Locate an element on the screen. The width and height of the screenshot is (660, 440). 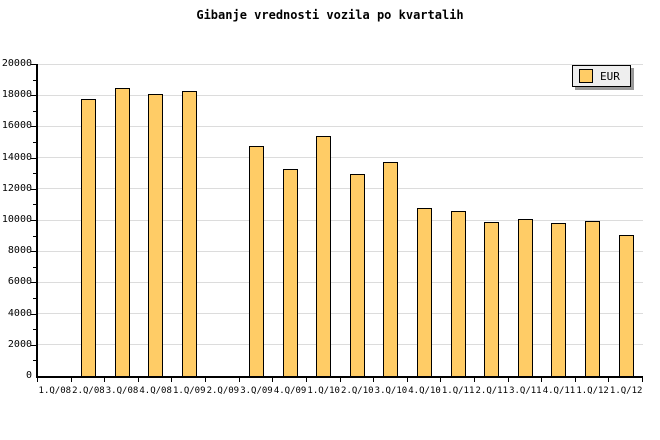
y-major-tick-2000 is located at coordinates (33, 345).